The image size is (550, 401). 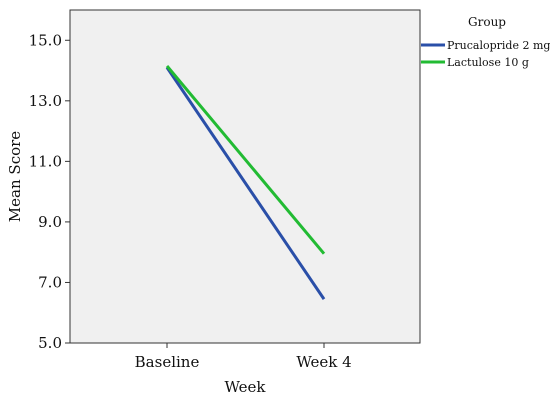 What do you see at coordinates (167, 362) in the screenshot?
I see `x-tick-label: Baseline` at bounding box center [167, 362].